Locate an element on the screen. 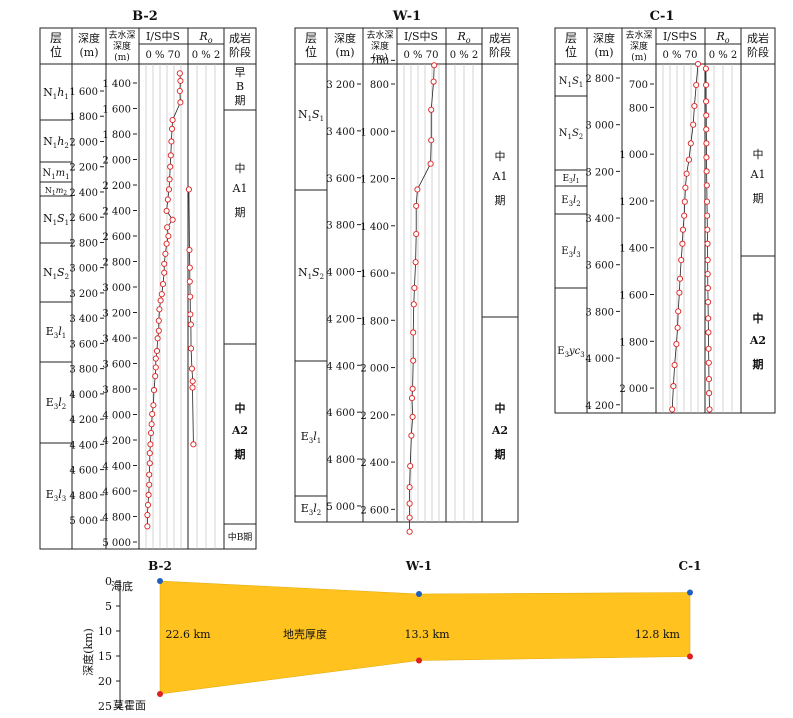 This screenshot has height=718, width=793. svg-text: Ro is located at coordinates (722, 37).